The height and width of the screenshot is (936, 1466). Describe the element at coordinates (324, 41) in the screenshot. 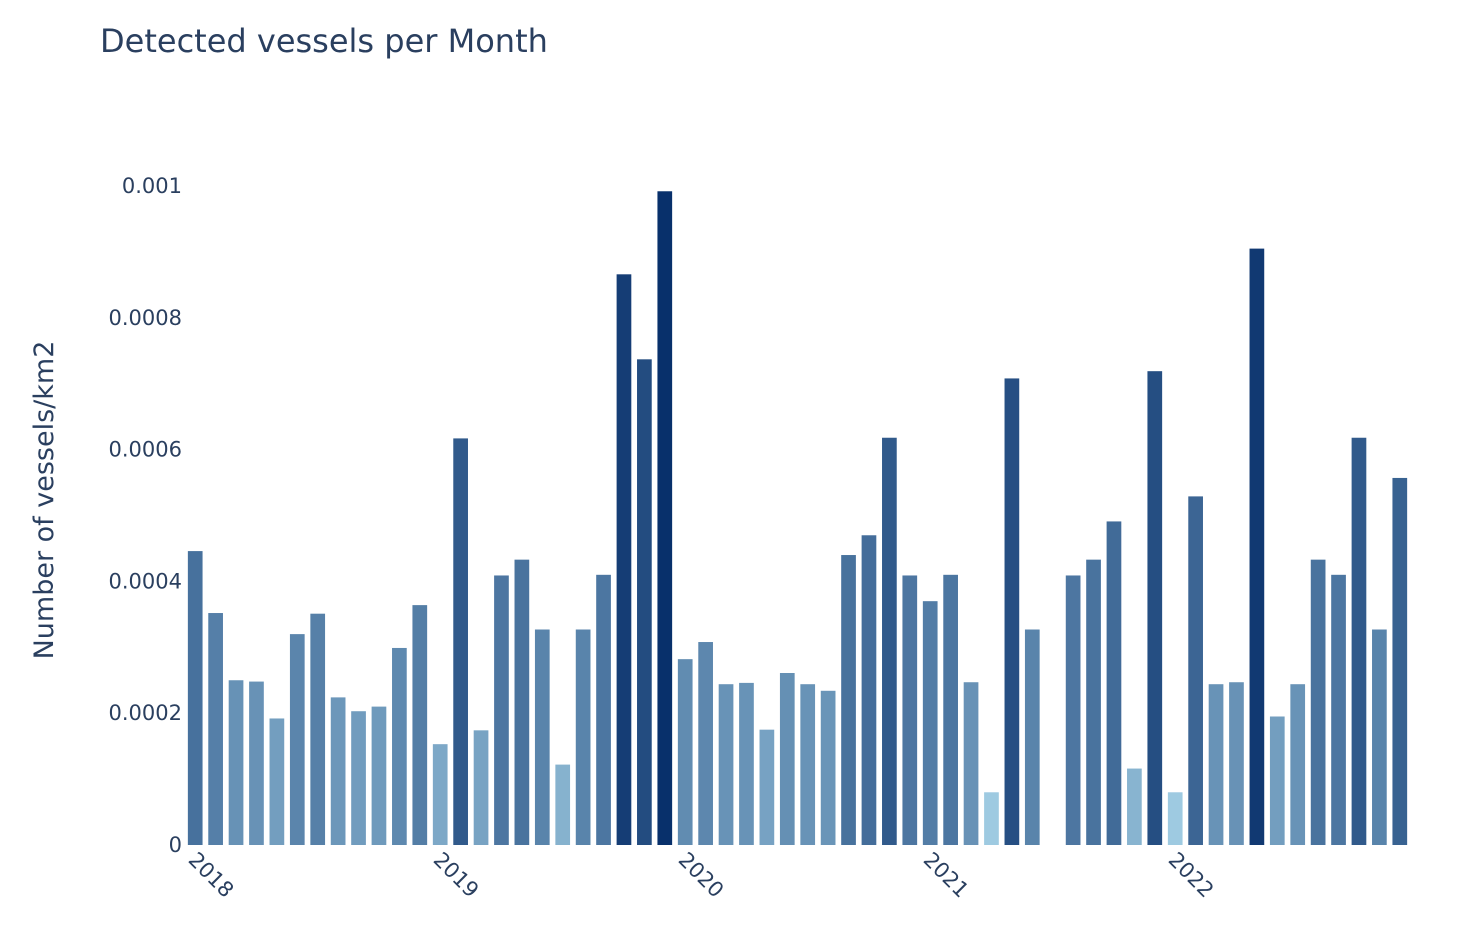

I see `chart-title: Detected vessels per Month` at that location.